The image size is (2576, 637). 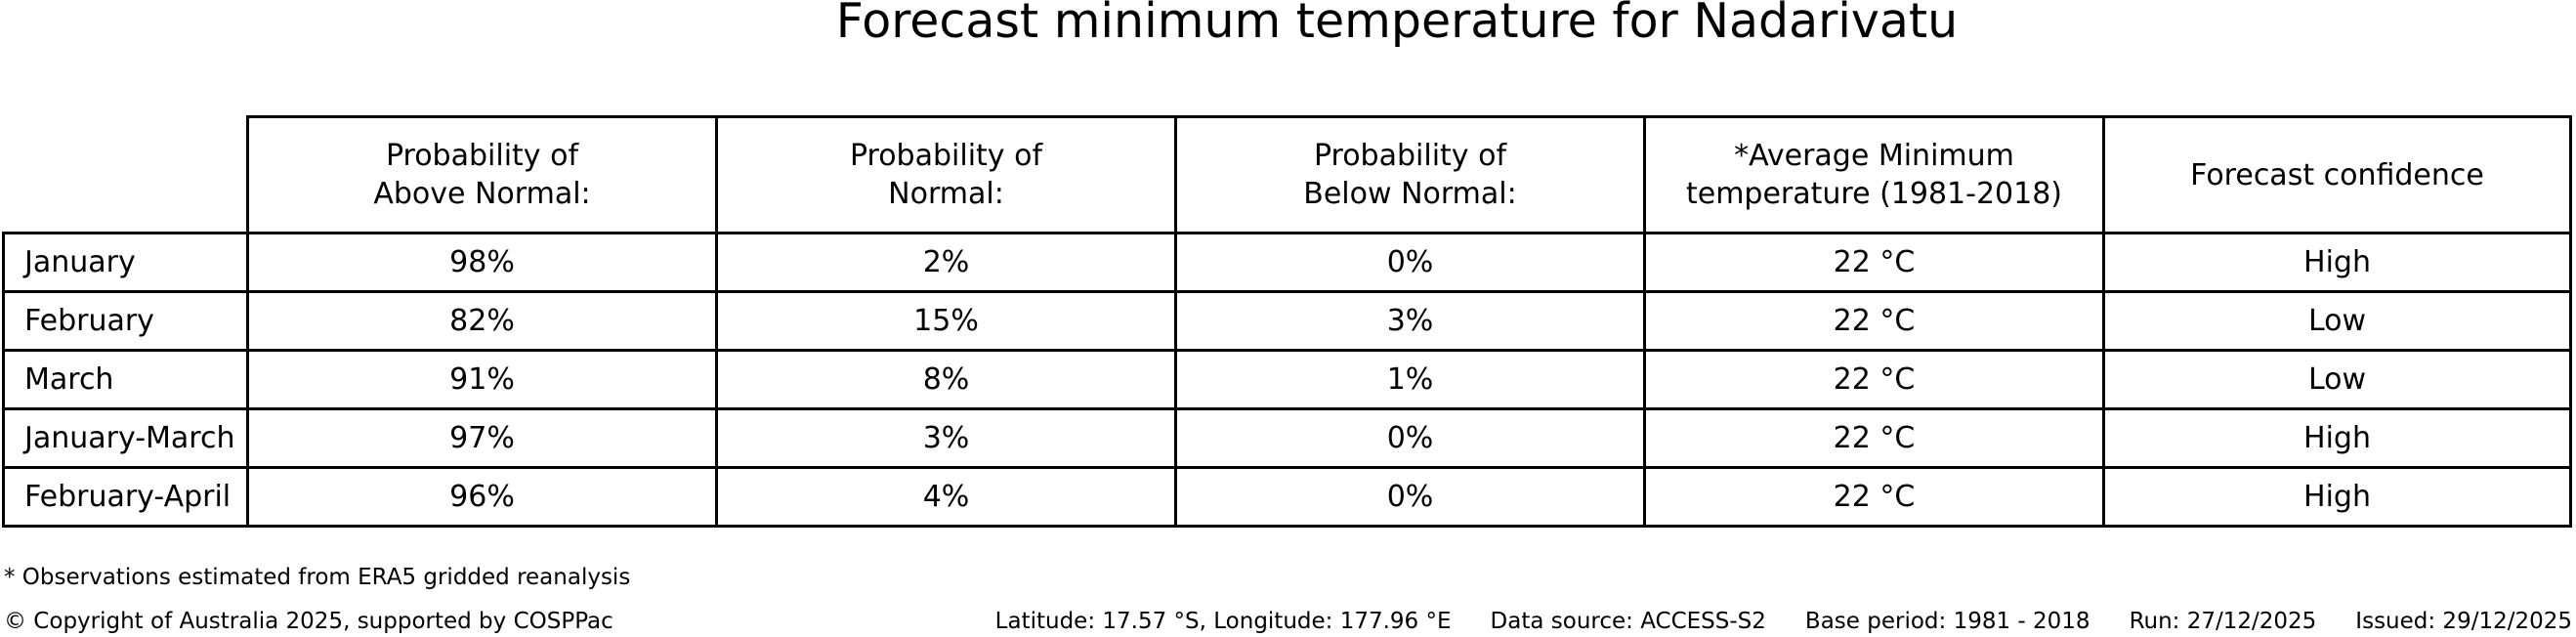 What do you see at coordinates (482, 174) in the screenshot?
I see `col-header-above-normal: Probability of Above Normal:` at bounding box center [482, 174].